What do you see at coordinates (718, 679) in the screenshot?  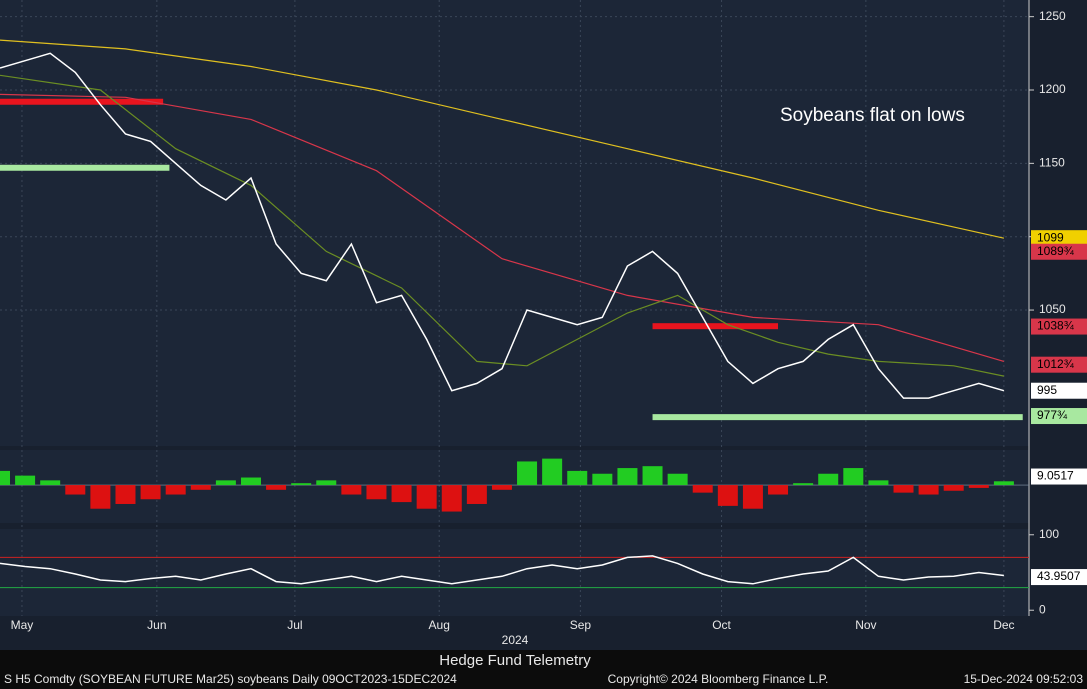 I see `footer-copyright: Copyright© 2024 Bloomberg Finance L.P.` at bounding box center [718, 679].